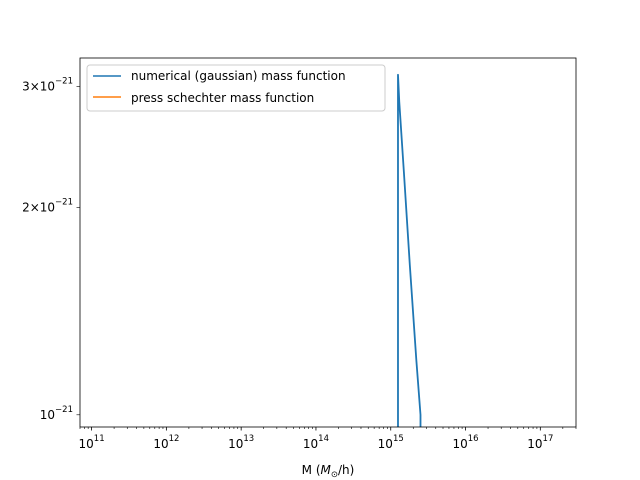  Describe the element at coordinates (241, 442) in the screenshot. I see `x-tick-label: 1013` at that location.